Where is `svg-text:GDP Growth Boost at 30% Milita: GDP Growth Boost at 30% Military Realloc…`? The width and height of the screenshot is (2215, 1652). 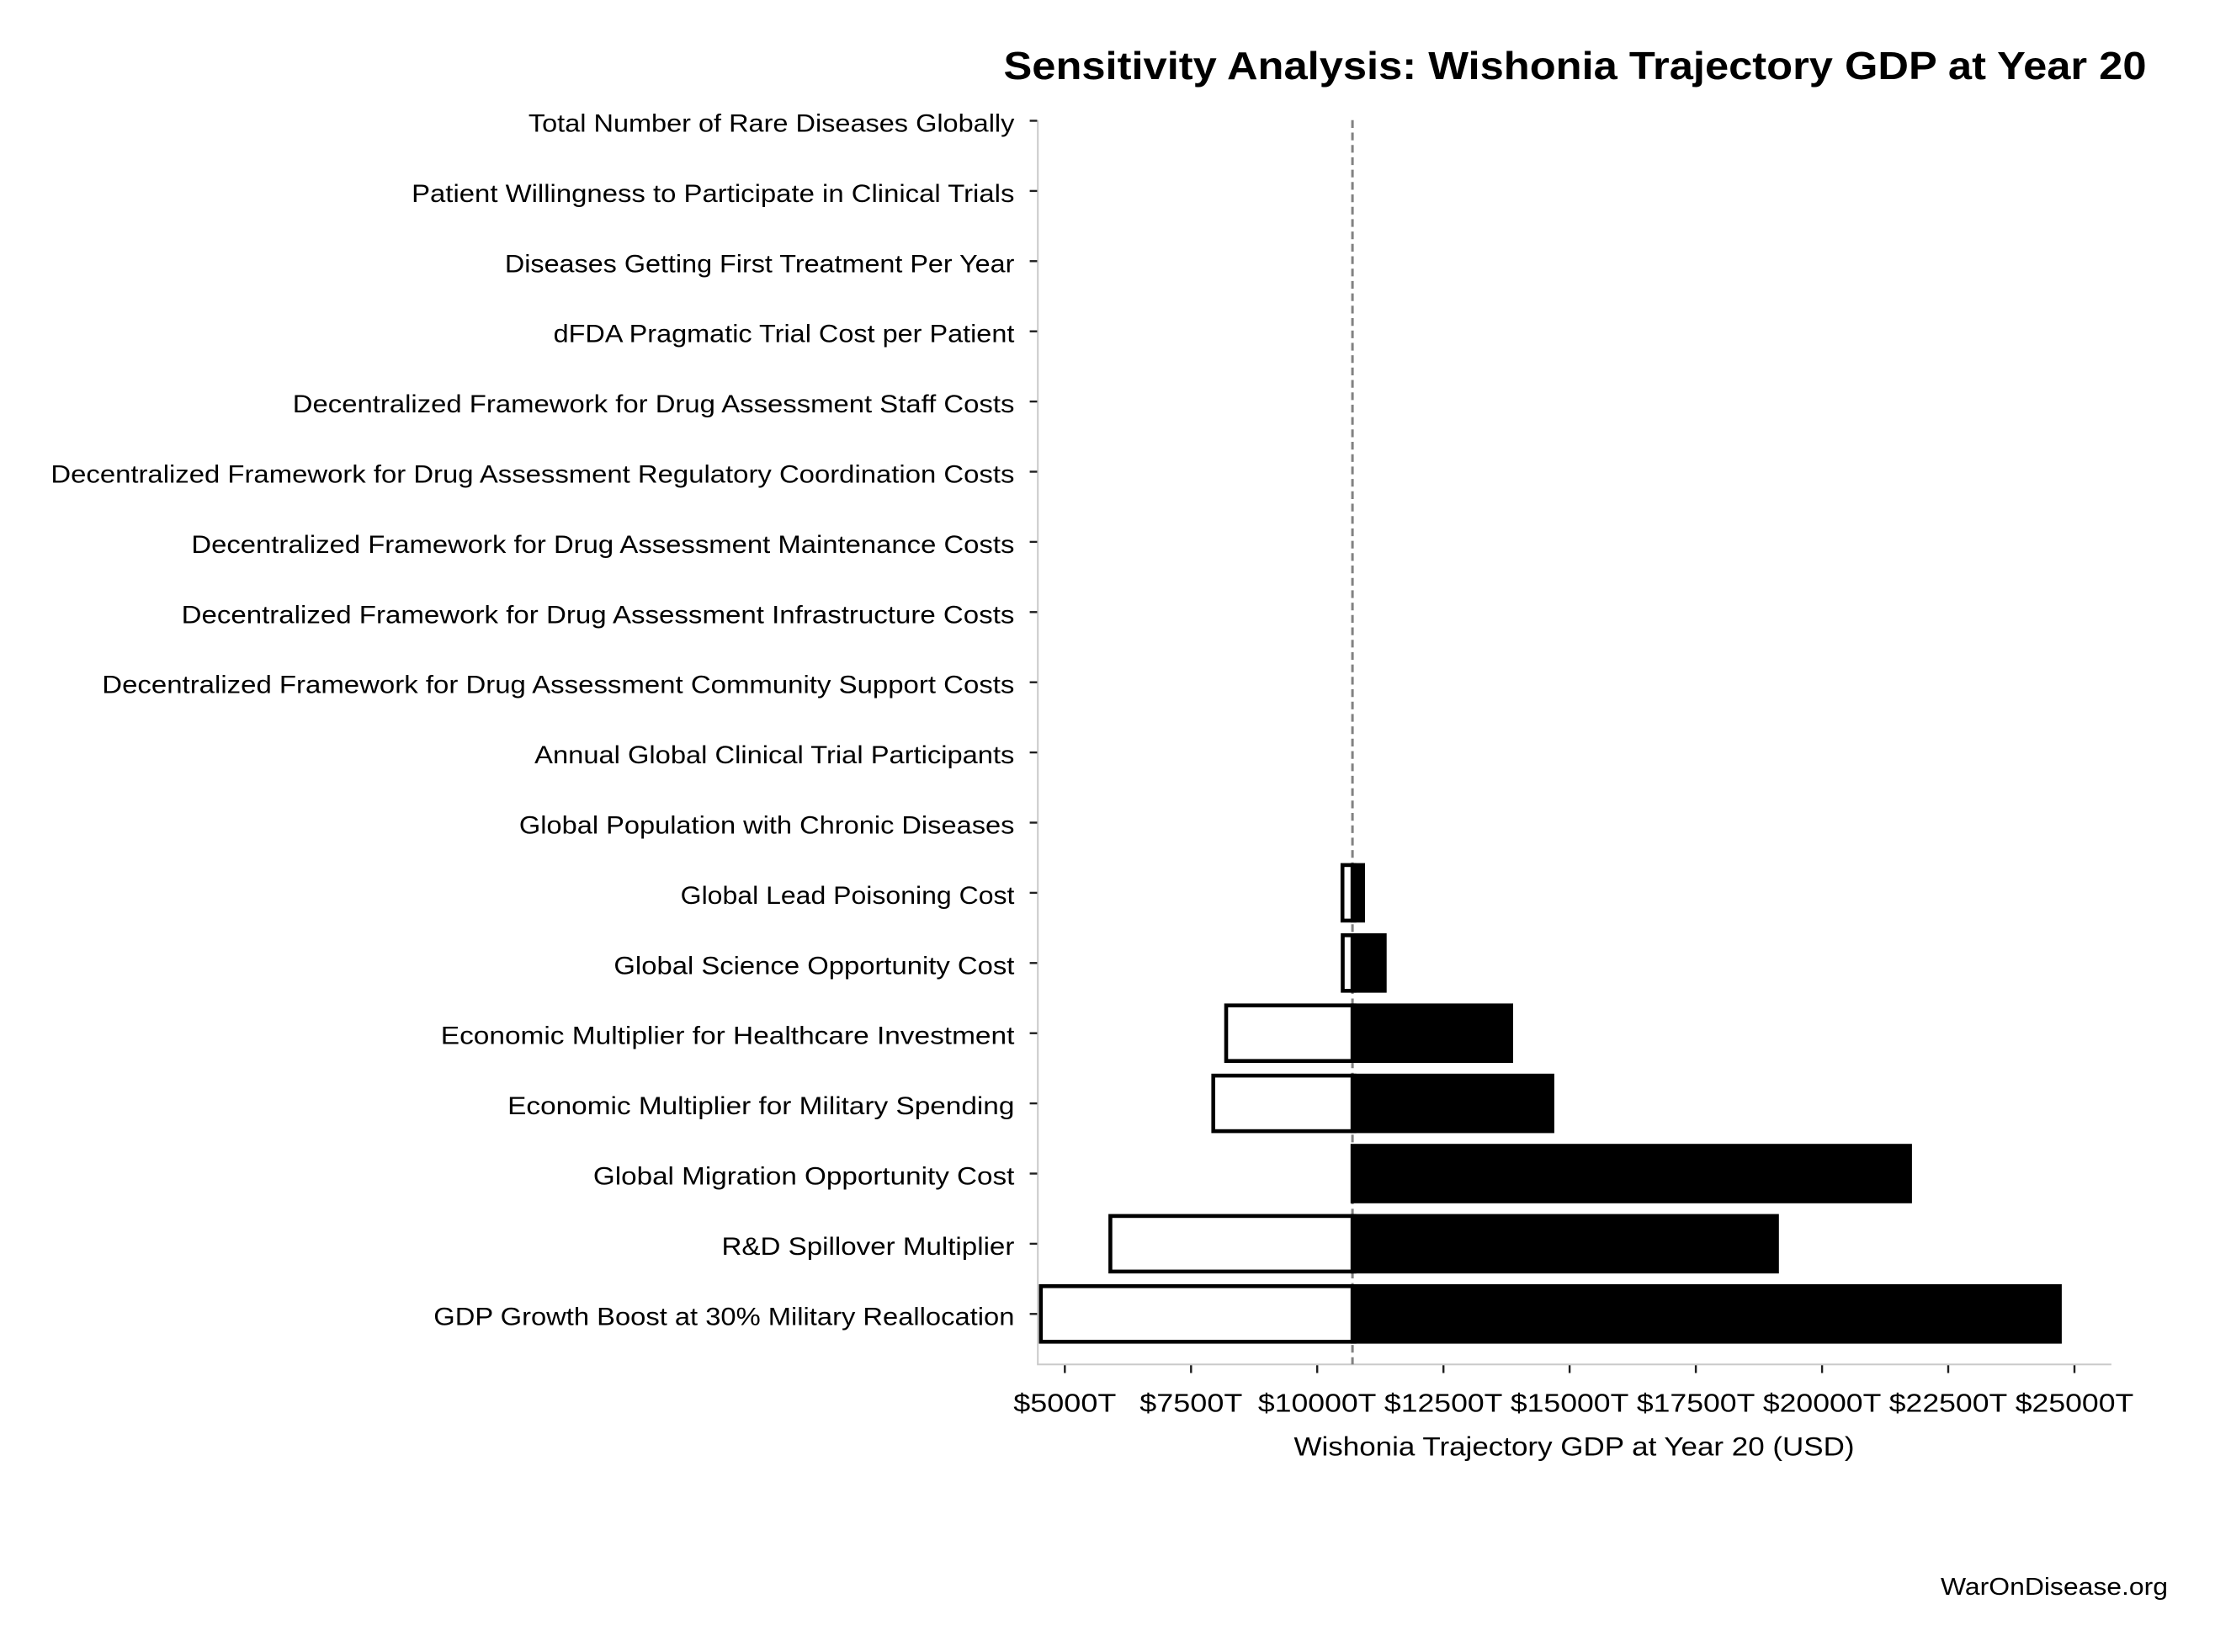
svg-text:GDP Growth Boost at 30% Milita: GDP Growth Boost at 30% Military Realloc… is located at coordinates (723, 1317).